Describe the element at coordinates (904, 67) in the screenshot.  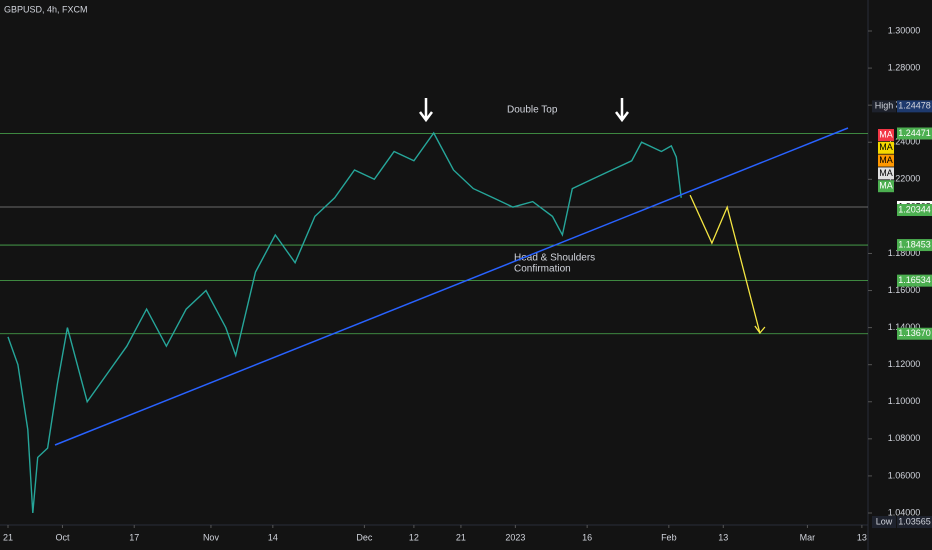
I see `y-tick-label: 1.28000` at that location.